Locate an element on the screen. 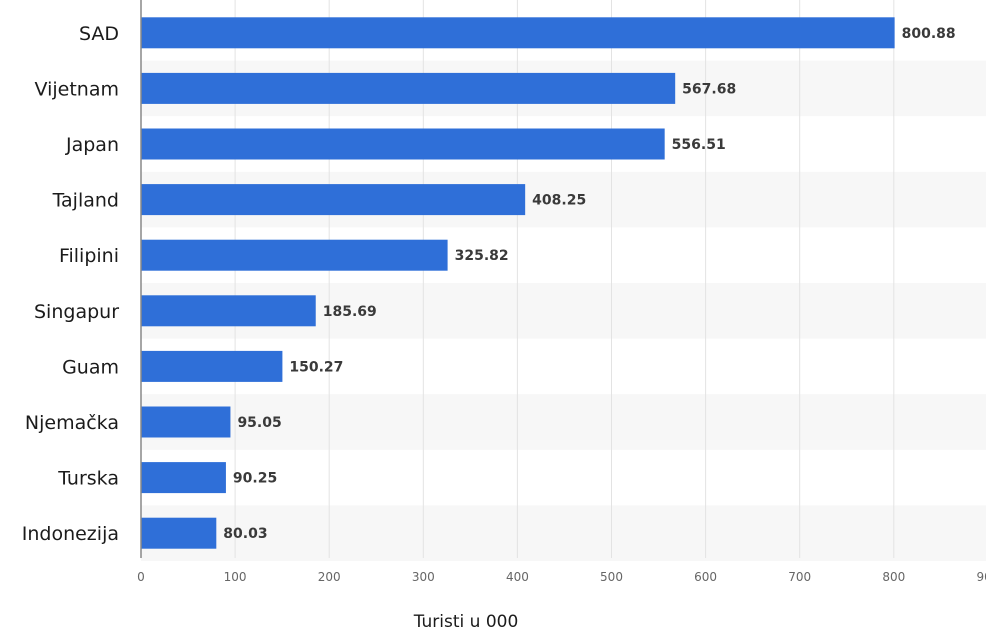 The height and width of the screenshot is (634, 986). value-label: 567.68 is located at coordinates (709, 89).